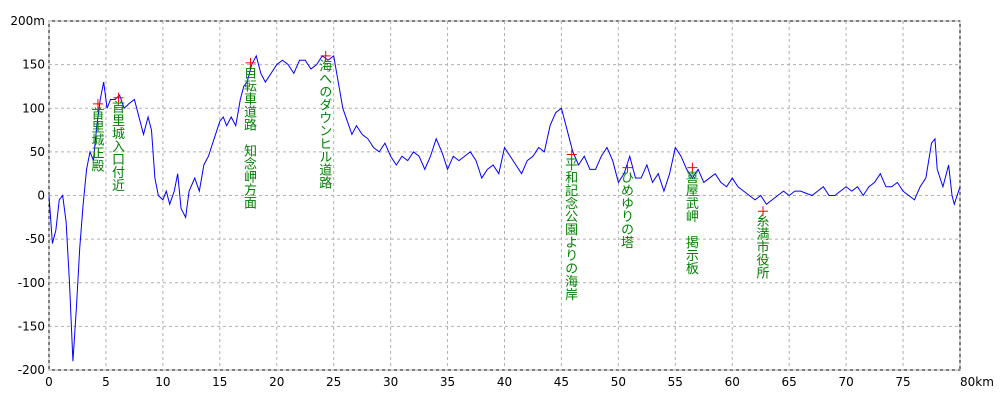  Describe the element at coordinates (561, 382) in the screenshot. I see `x-tick-label: 45` at that location.